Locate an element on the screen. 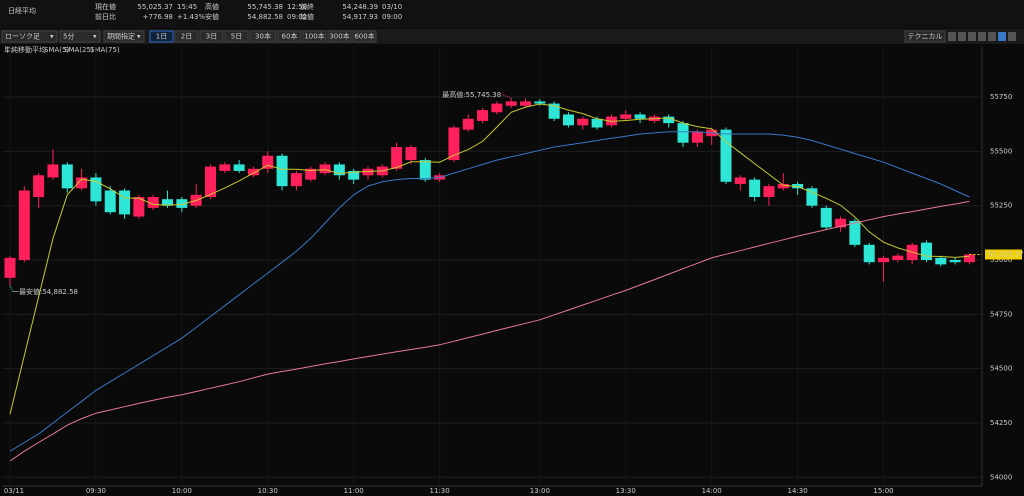 The image size is (1024, 496). x-tick-label: 11:00 is located at coordinates (354, 491).